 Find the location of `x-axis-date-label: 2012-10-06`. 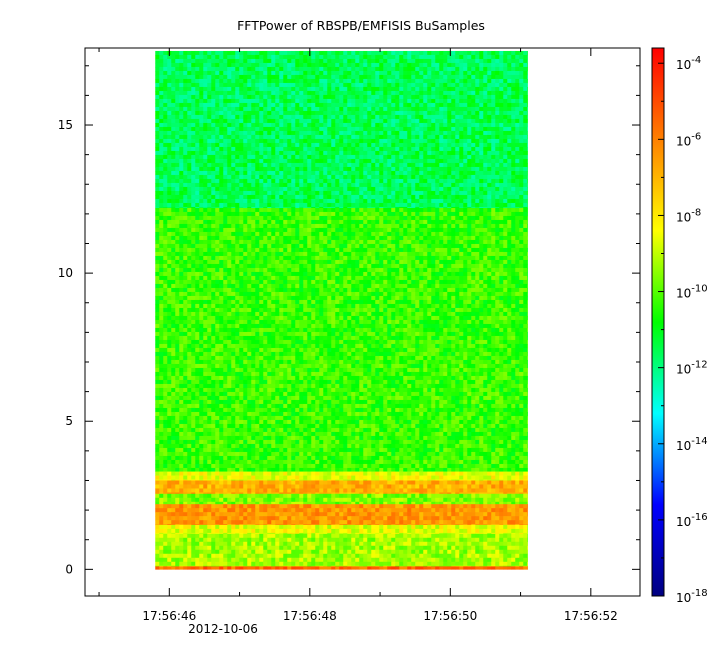

x-axis-date-label: 2012-10-06 is located at coordinates (223, 629).